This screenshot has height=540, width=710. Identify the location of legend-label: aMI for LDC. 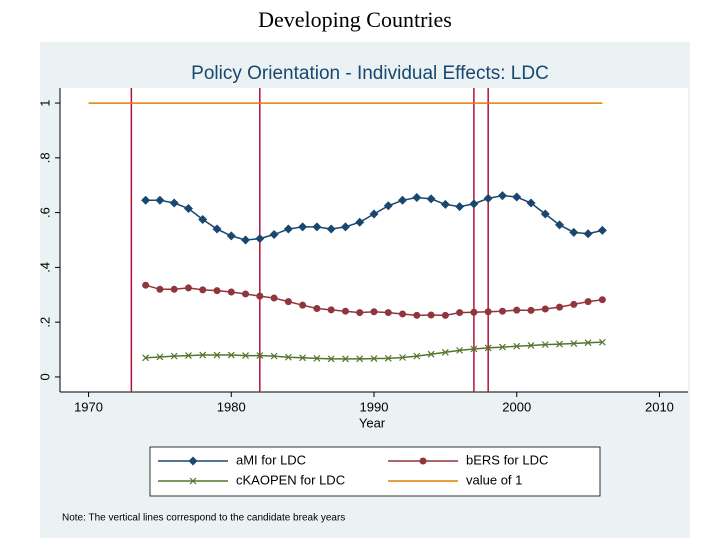
(271, 459).